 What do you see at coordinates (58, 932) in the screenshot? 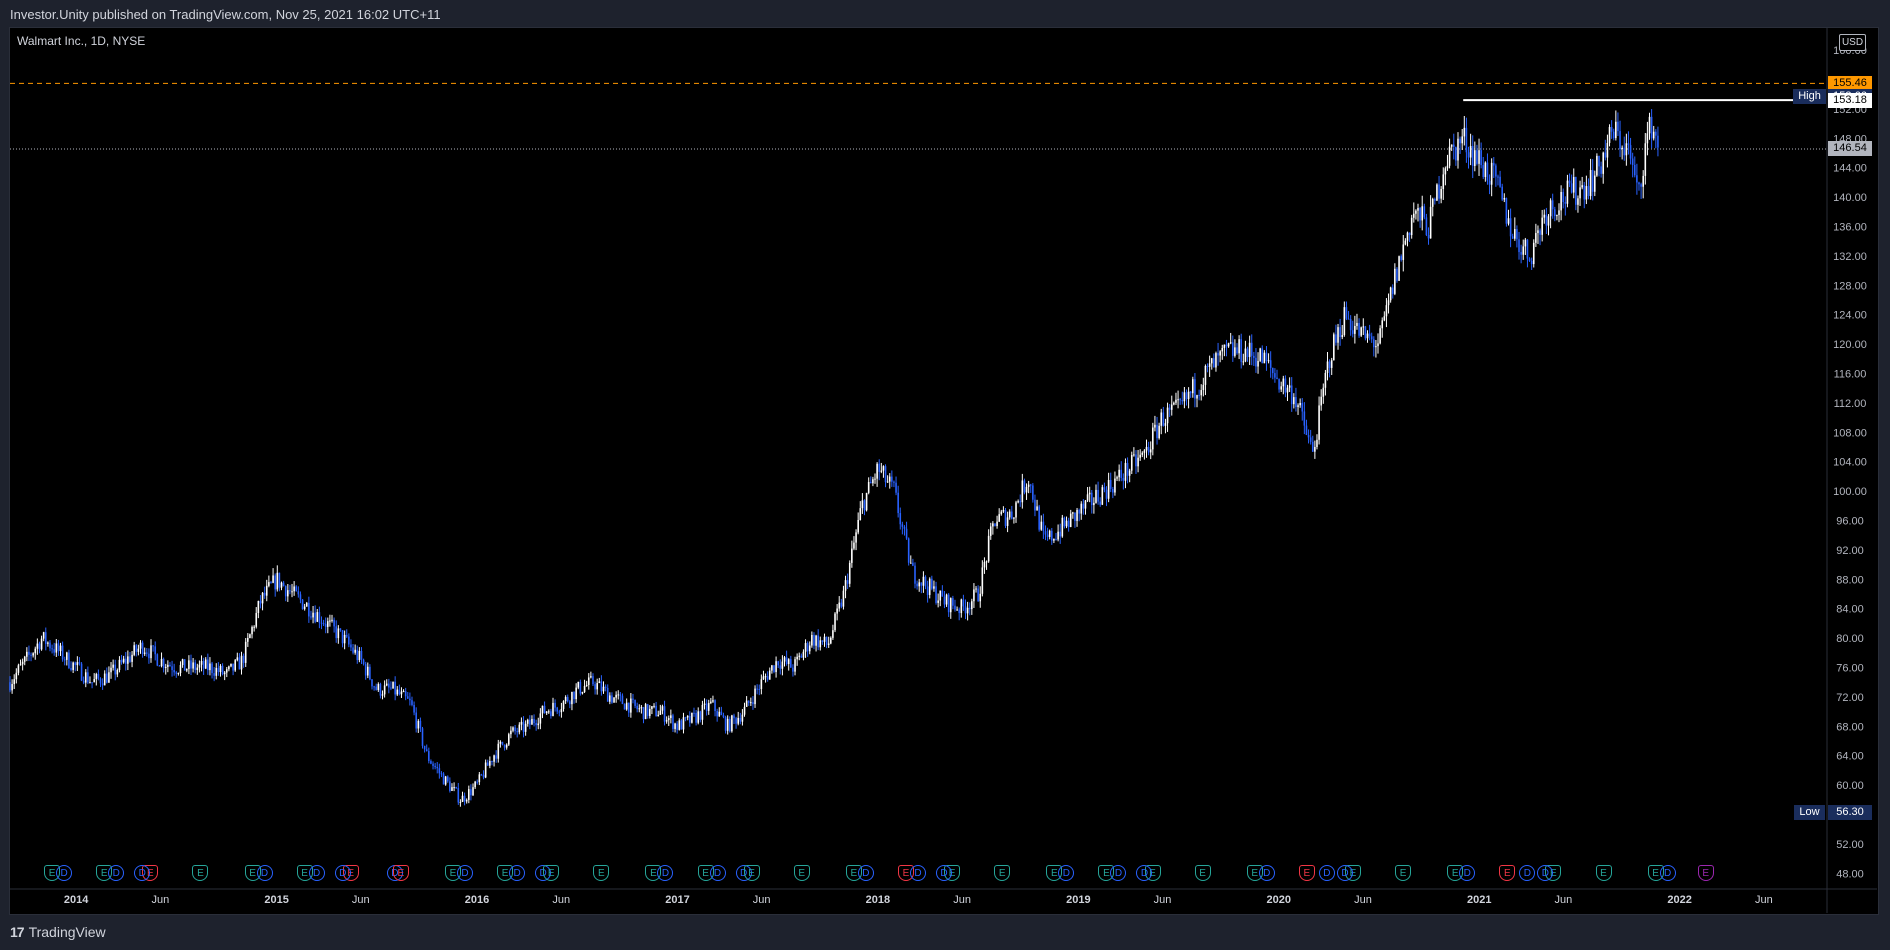
I see `footer-brand: 17 TradingView` at bounding box center [58, 932].